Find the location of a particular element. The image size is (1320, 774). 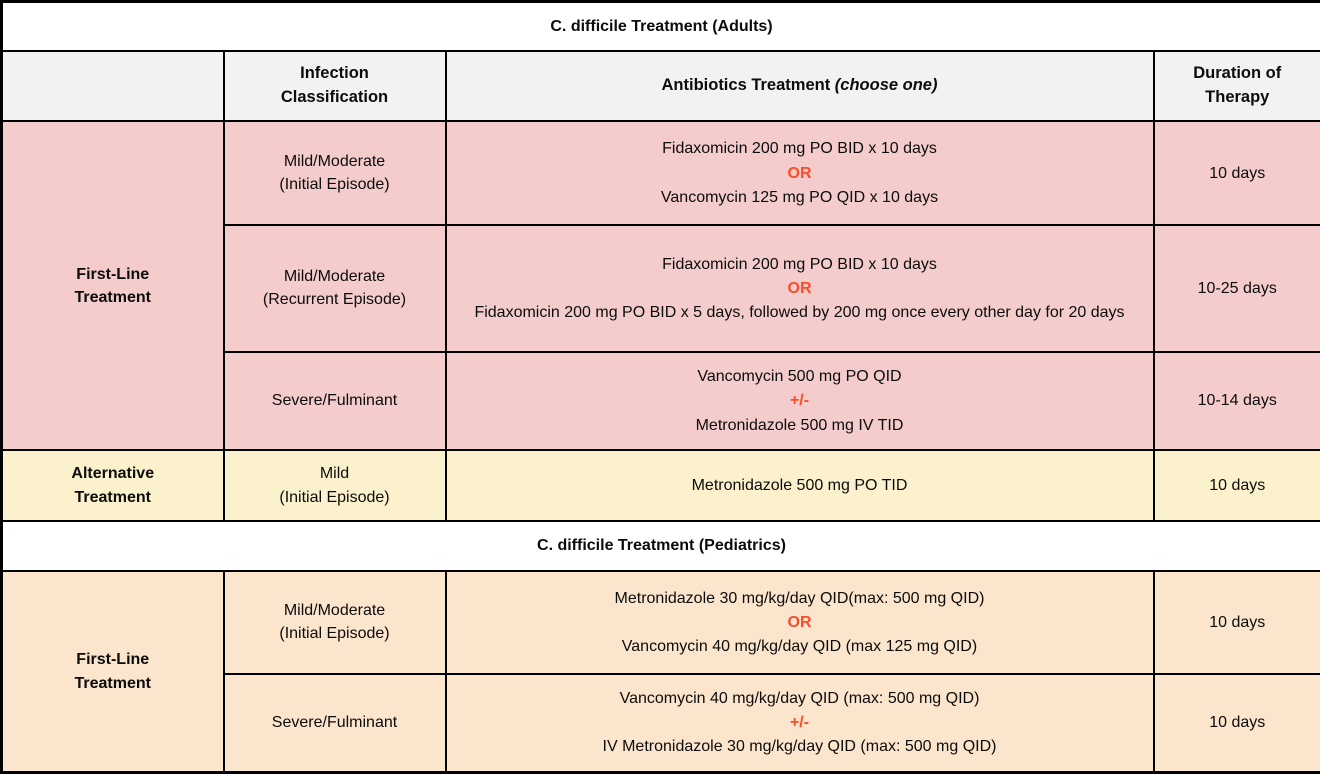

duration-header-label: Duration of Therapy is located at coordinates (1237, 85).